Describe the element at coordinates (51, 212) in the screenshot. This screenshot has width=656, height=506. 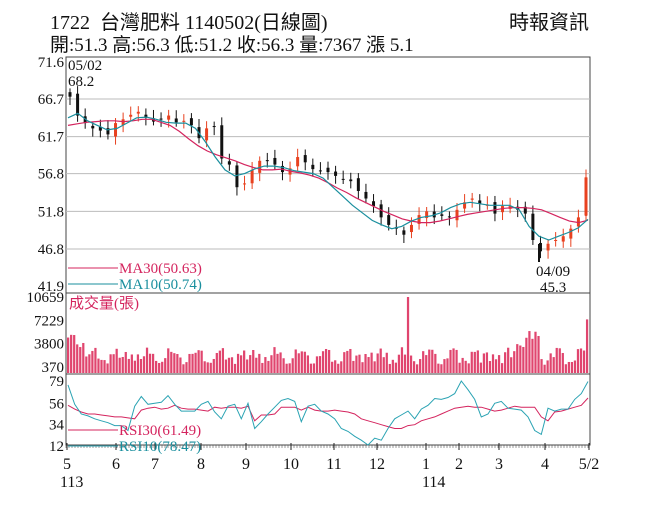
I see `price-tick: 51.8` at that location.